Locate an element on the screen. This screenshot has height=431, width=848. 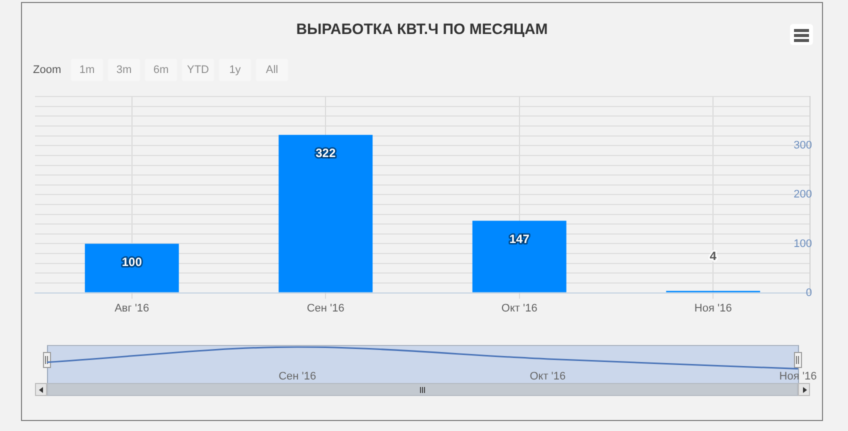
text: Zoom is located at coordinates (47, 70).